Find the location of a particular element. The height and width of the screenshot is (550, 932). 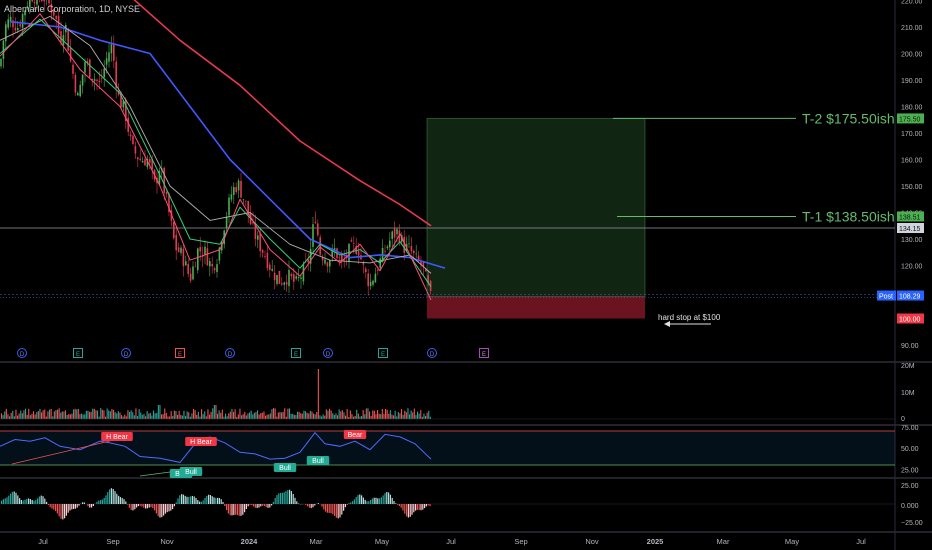

price-tick-label: 170.00 is located at coordinates (912, 134).